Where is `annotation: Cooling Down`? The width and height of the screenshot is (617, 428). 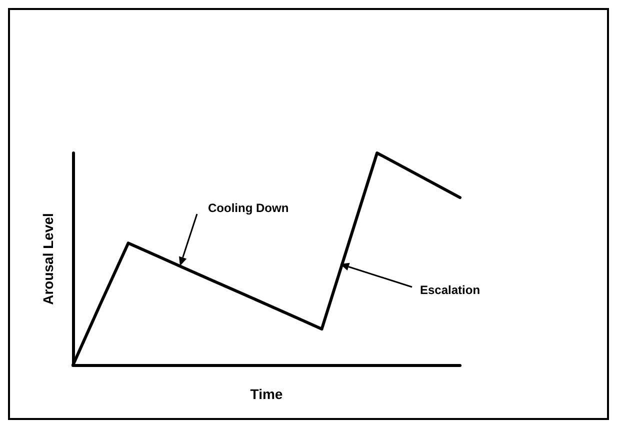 annotation: Cooling Down is located at coordinates (248, 208).